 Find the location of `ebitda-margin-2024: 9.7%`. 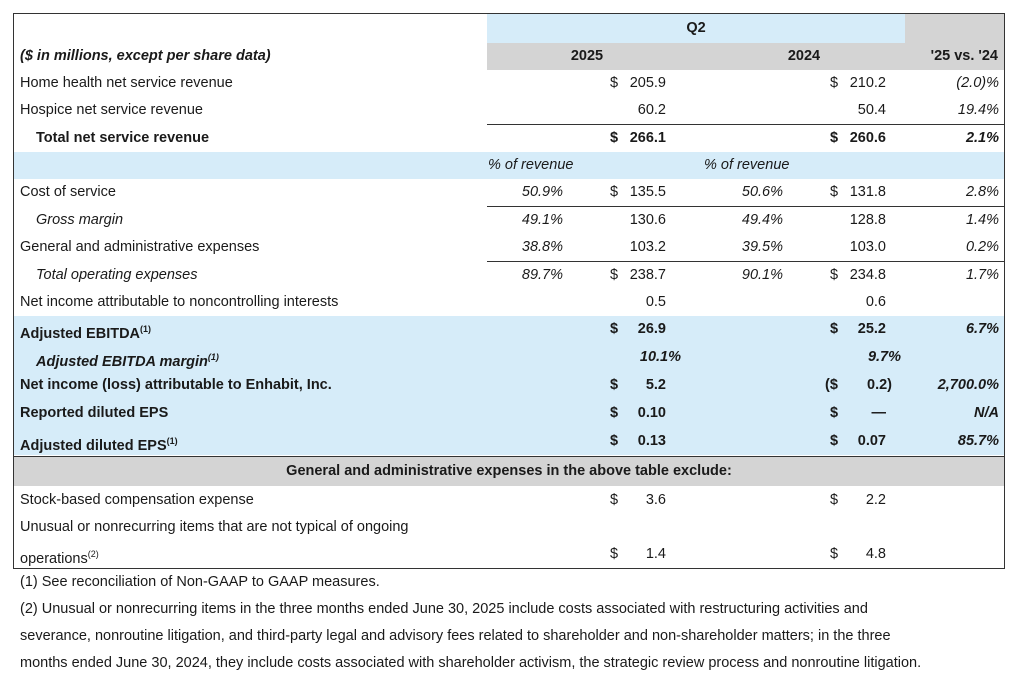

ebitda-margin-2024: 9.7% is located at coordinates (884, 357).